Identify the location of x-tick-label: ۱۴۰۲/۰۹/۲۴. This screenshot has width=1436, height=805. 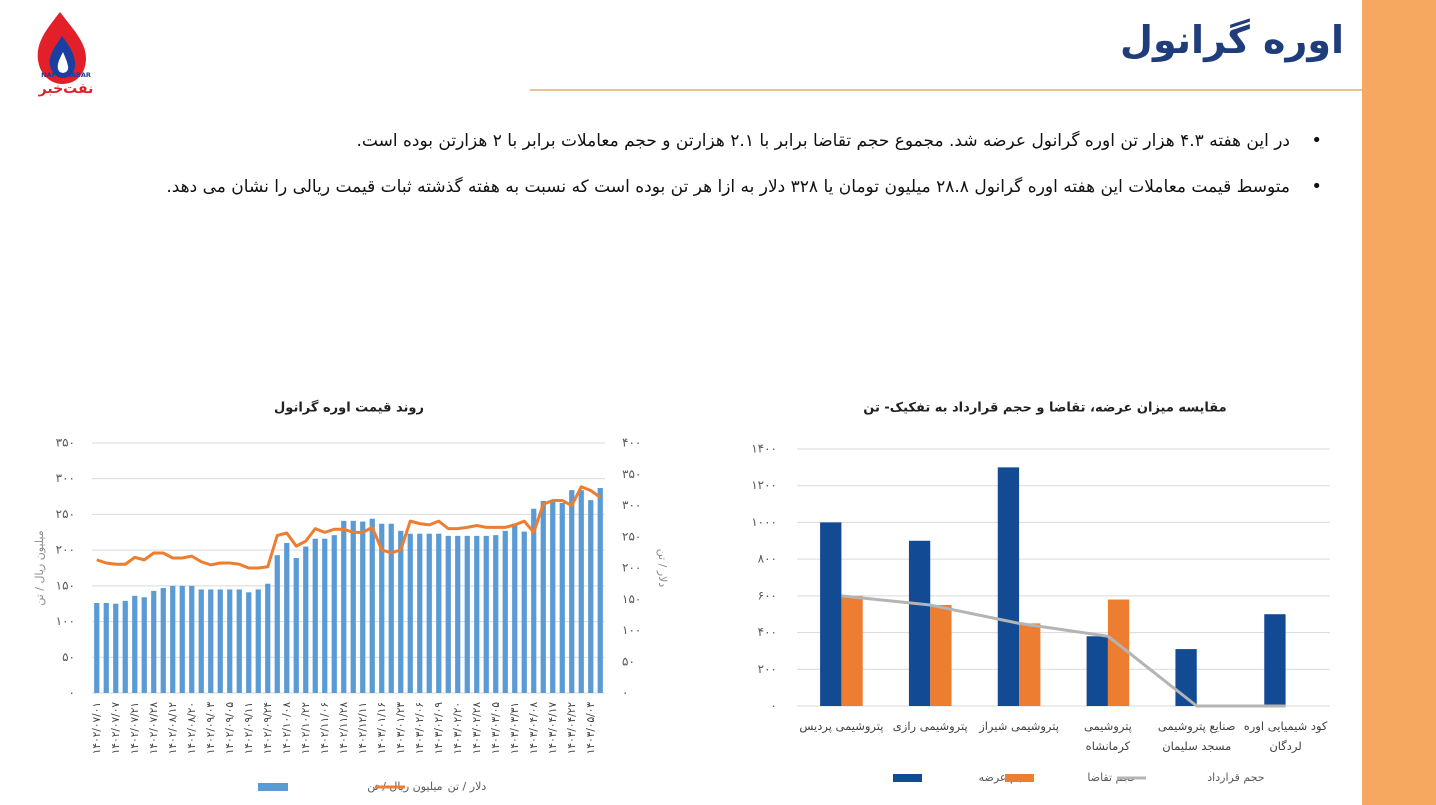
(268, 728).